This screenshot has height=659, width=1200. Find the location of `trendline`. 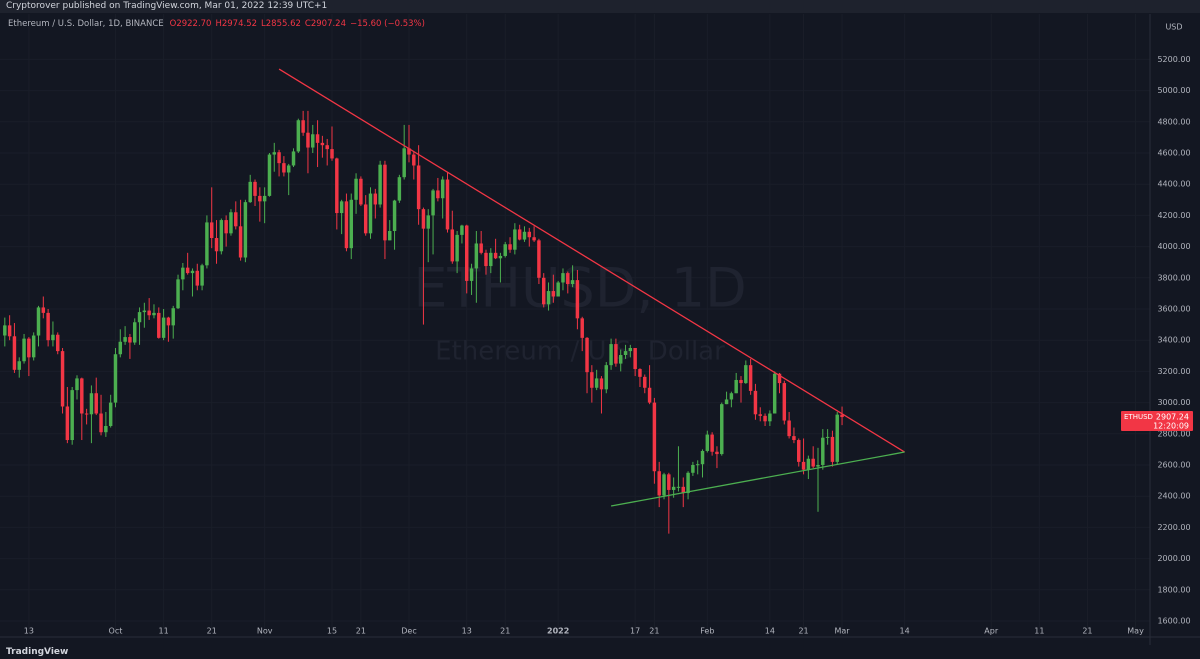

trendline is located at coordinates (757, 479).